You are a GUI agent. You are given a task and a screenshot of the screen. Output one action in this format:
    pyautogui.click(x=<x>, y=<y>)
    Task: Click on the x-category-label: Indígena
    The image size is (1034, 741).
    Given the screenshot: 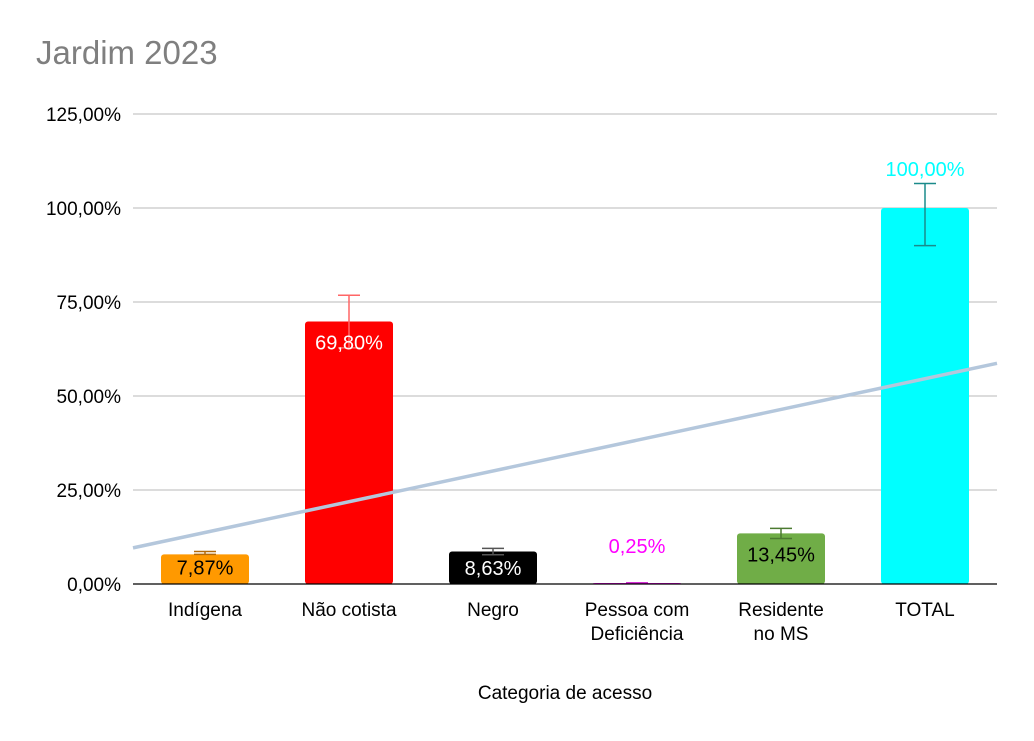 What is the action you would take?
    pyautogui.click(x=205, y=610)
    